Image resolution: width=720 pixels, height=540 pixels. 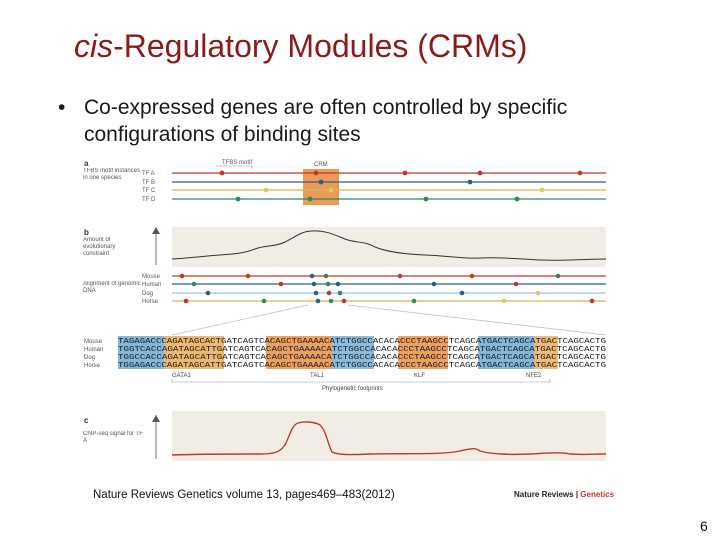 What do you see at coordinates (317, 376) in the screenshot?
I see `tfbs-tal1: TAL1` at bounding box center [317, 376].